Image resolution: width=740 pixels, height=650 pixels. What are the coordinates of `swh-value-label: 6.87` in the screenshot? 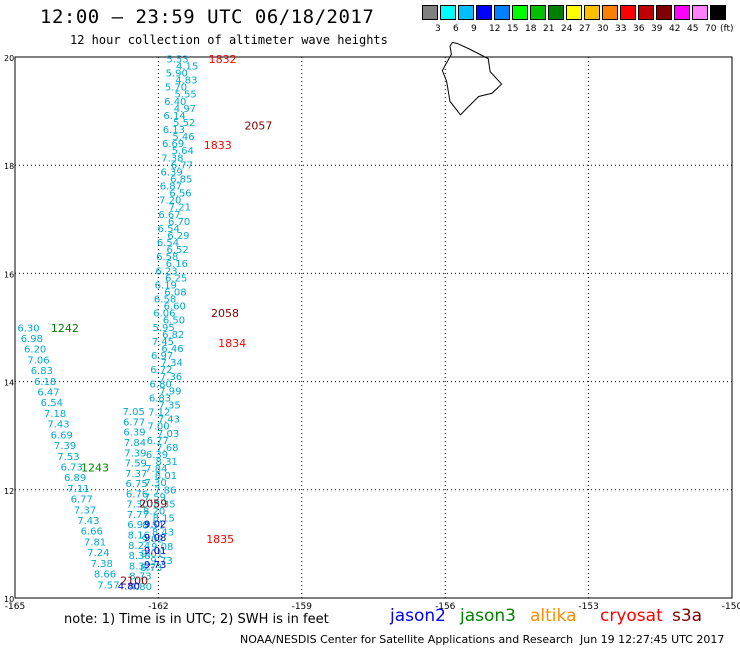 It's located at (171, 187).